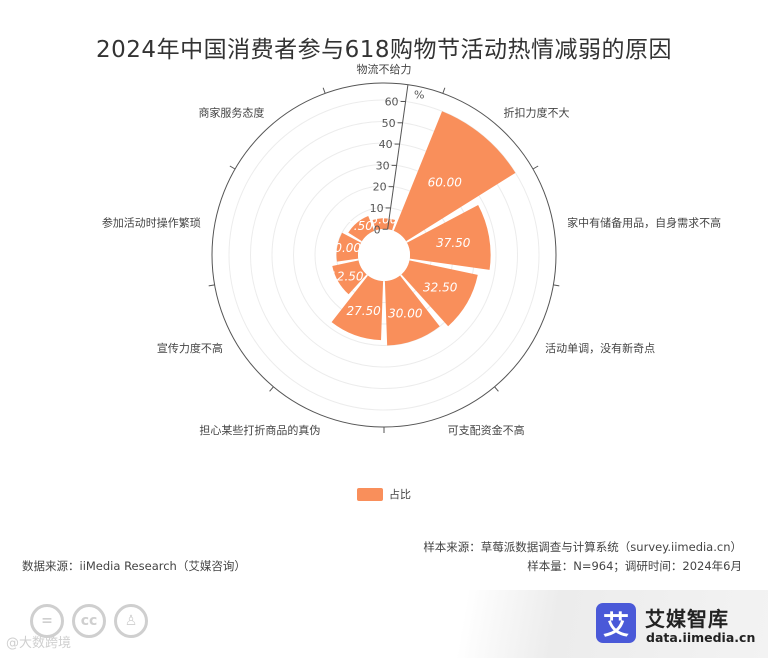  I want to click on license-icons: = cc ♙, so click(89, 621).